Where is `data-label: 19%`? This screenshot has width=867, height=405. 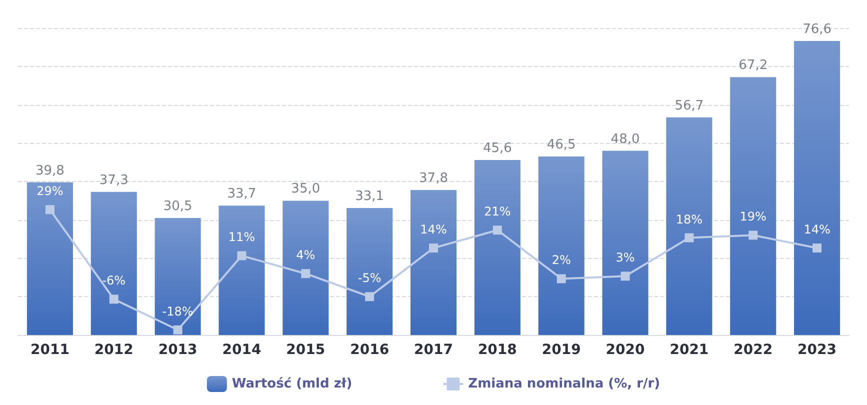
data-label: 19% is located at coordinates (753, 217).